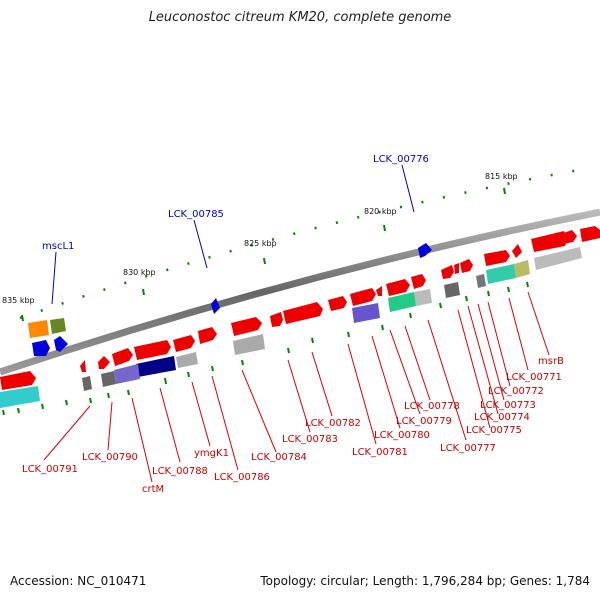 The width and height of the screenshot is (600, 600). Describe the element at coordinates (235, 203) in the screenshot. I see `rna-labels: LCK_00776 LCK_00785 mscL1` at that location.